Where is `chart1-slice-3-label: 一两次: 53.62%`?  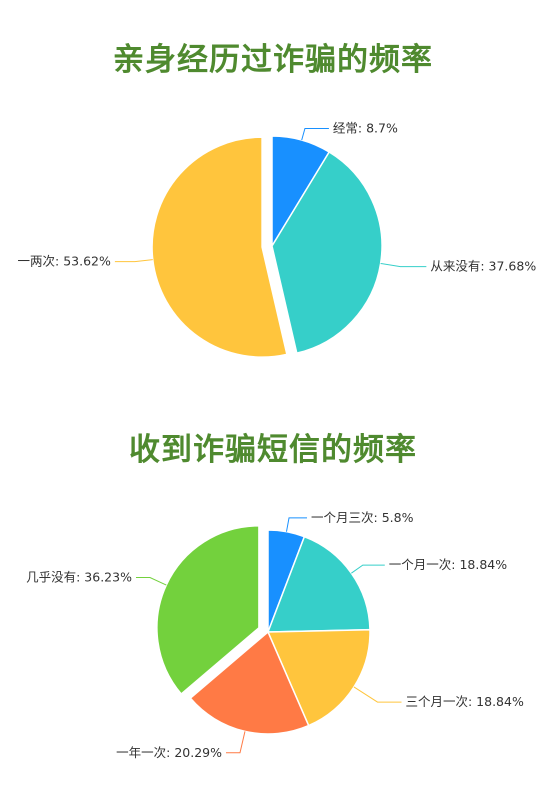 chart1-slice-3-label: 一两次: 53.62% is located at coordinates (64, 261).